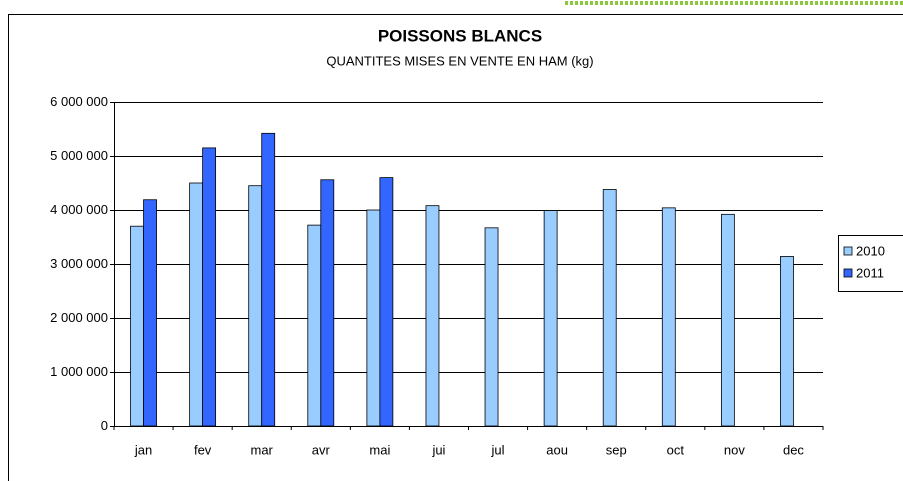 The height and width of the screenshot is (481, 903). Describe the element at coordinates (104, 425) in the screenshot. I see `y-tick-label: 0` at that location.